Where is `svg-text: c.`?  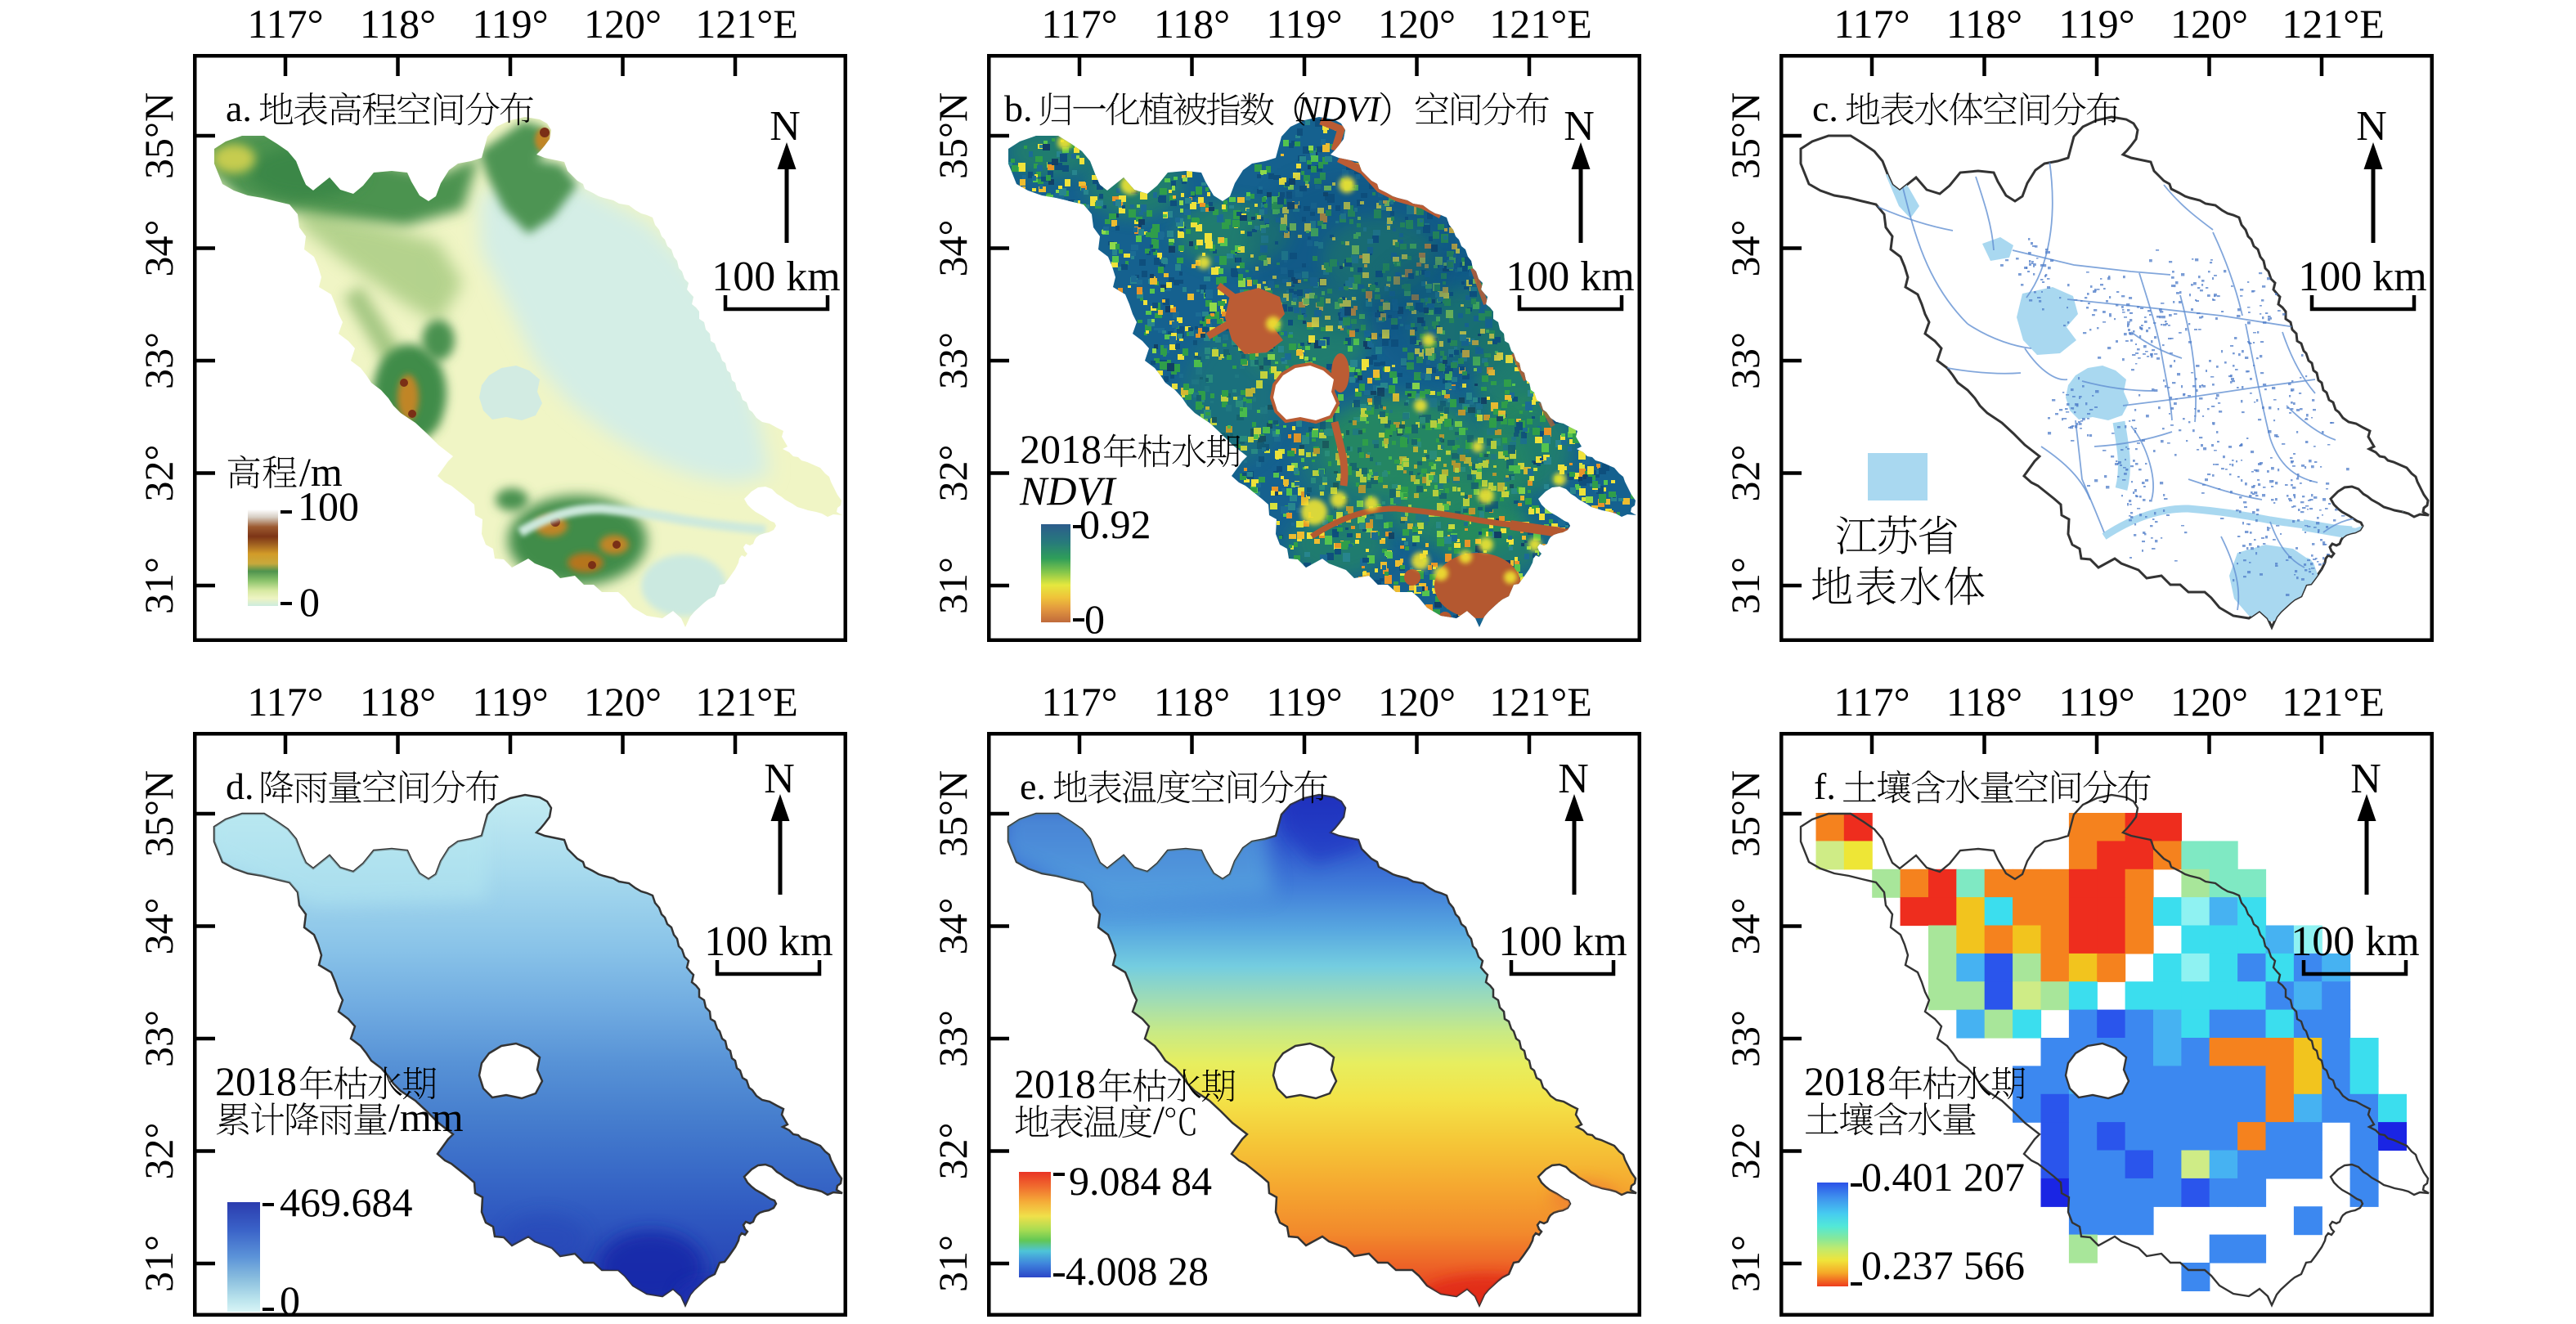
svg-text: c. is located at coordinates (1825, 108).